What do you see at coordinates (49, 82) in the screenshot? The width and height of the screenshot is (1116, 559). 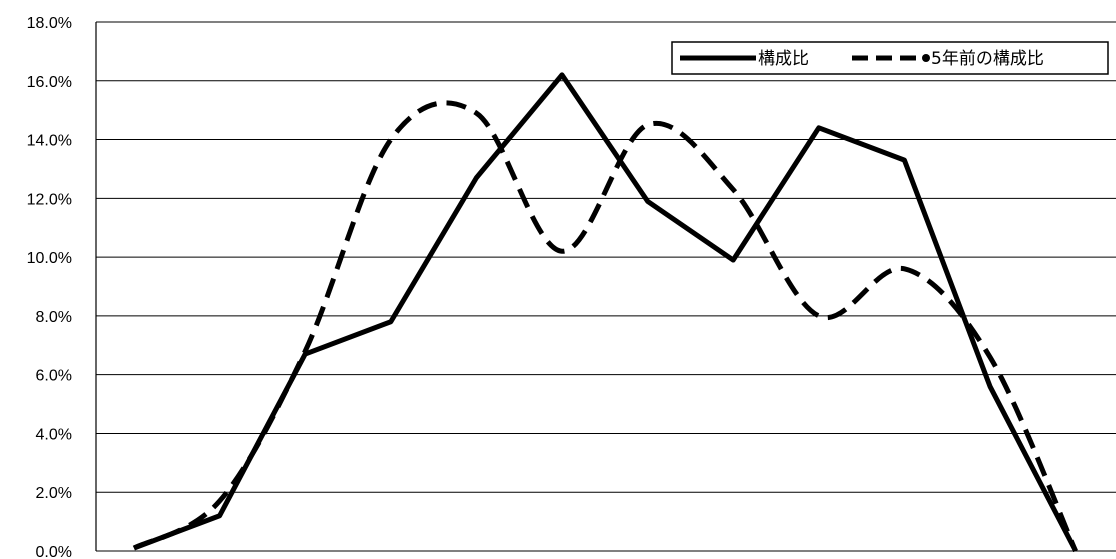 I see `y-tick-label: 16.0%` at bounding box center [49, 82].